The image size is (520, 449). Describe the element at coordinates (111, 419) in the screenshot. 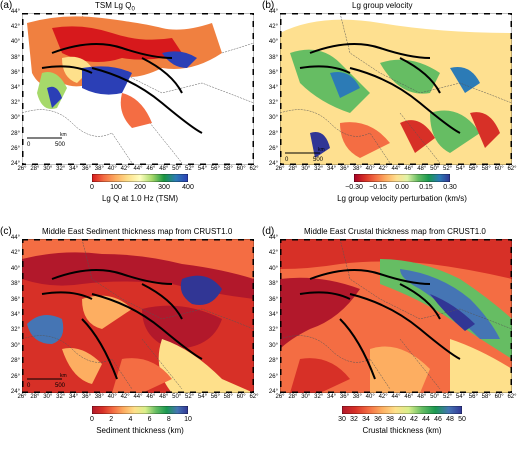

I see `colorbar-tick-label: 2` at that location.